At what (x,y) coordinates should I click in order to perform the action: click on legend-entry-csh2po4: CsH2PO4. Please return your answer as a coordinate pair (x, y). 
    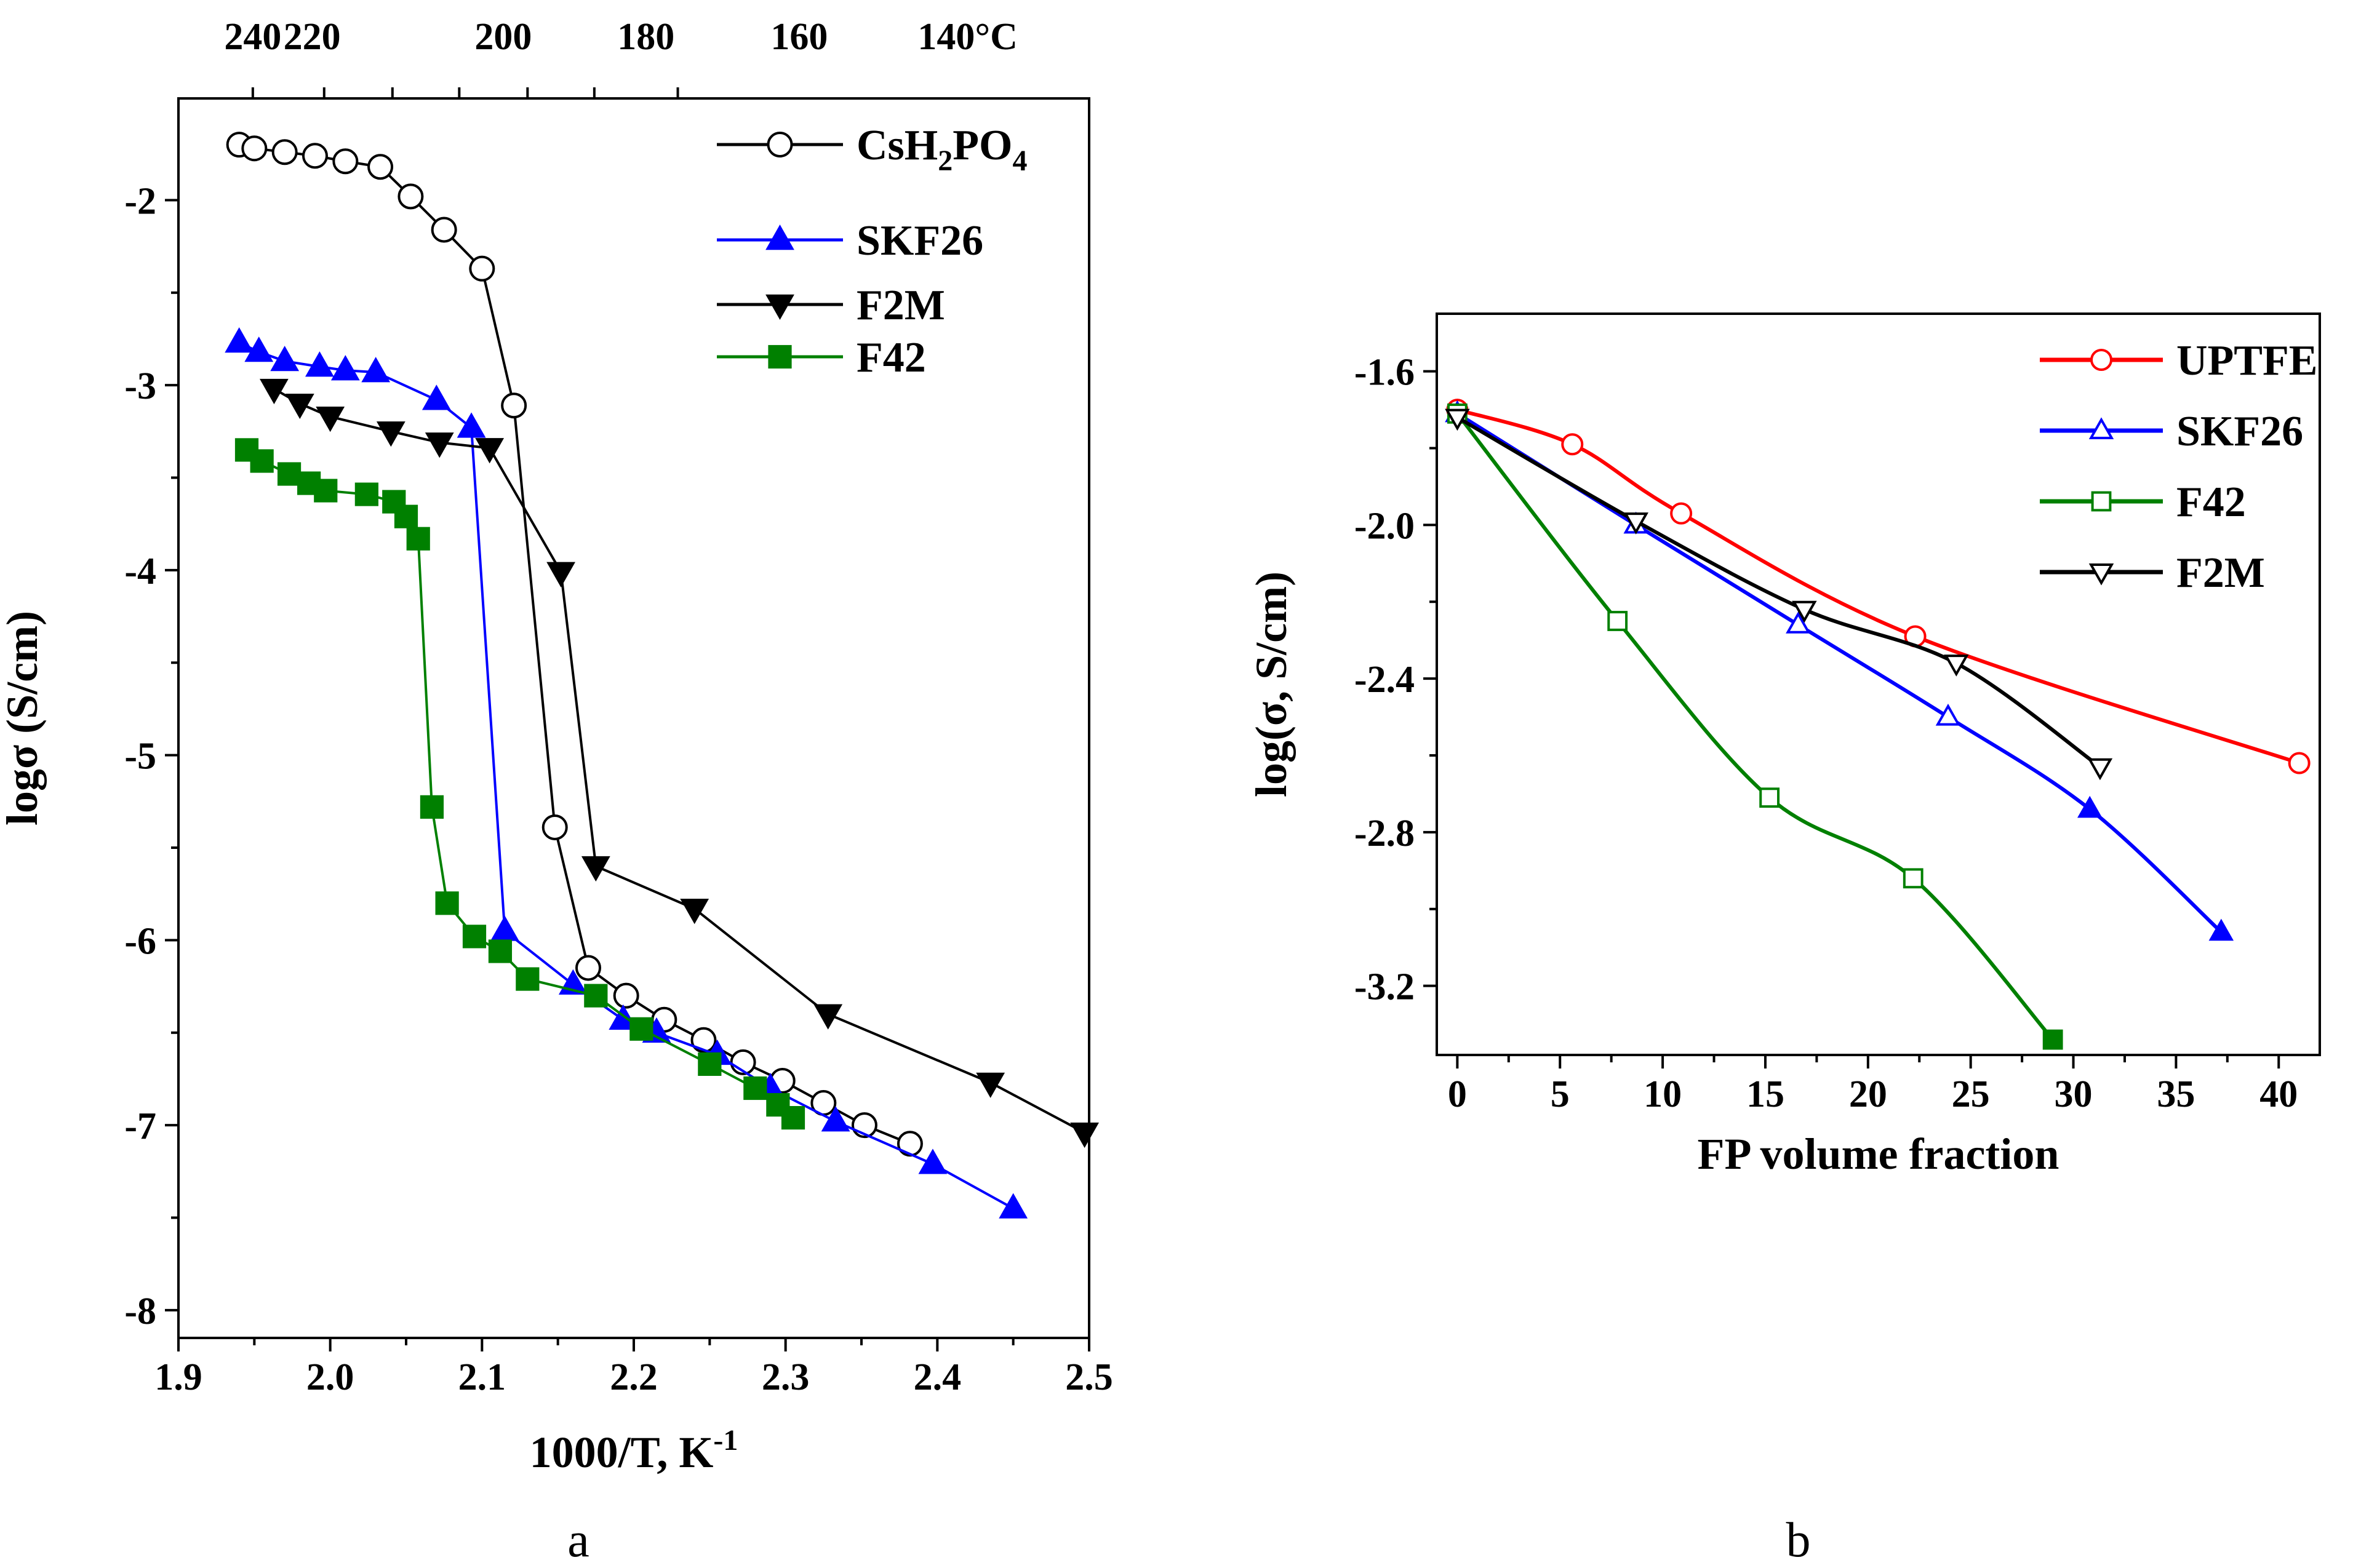
    Looking at the image, I should click on (872, 150).